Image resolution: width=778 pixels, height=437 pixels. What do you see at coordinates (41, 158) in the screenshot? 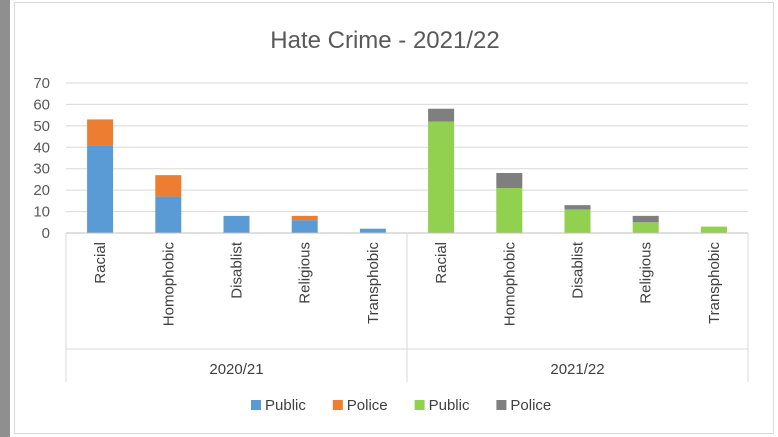
I see `y-axis-ticks: 0 10 20 30 40 50 60 70` at bounding box center [41, 158].